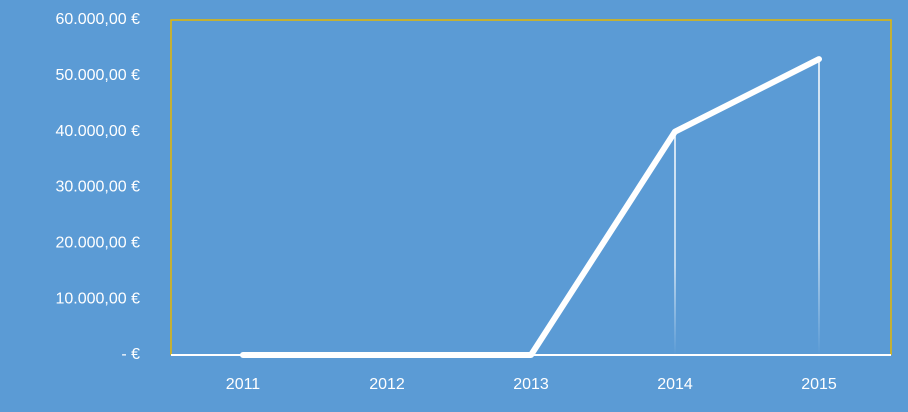 This screenshot has width=908, height=412. I want to click on y-tick-label: - €, so click(130, 354).